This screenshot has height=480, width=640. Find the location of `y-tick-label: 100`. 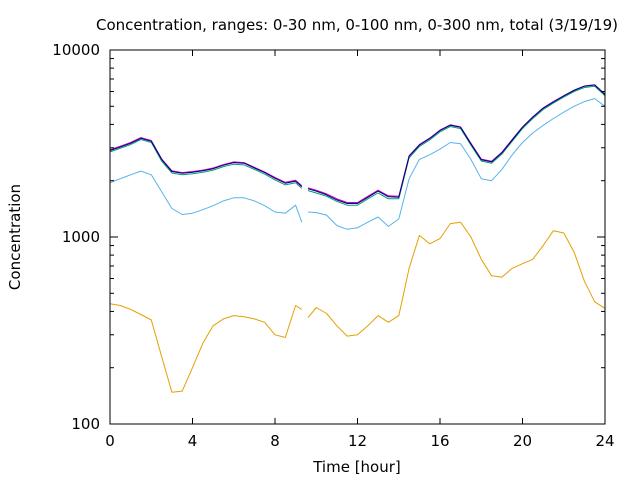

y-tick-label: 100 is located at coordinates (85, 424).